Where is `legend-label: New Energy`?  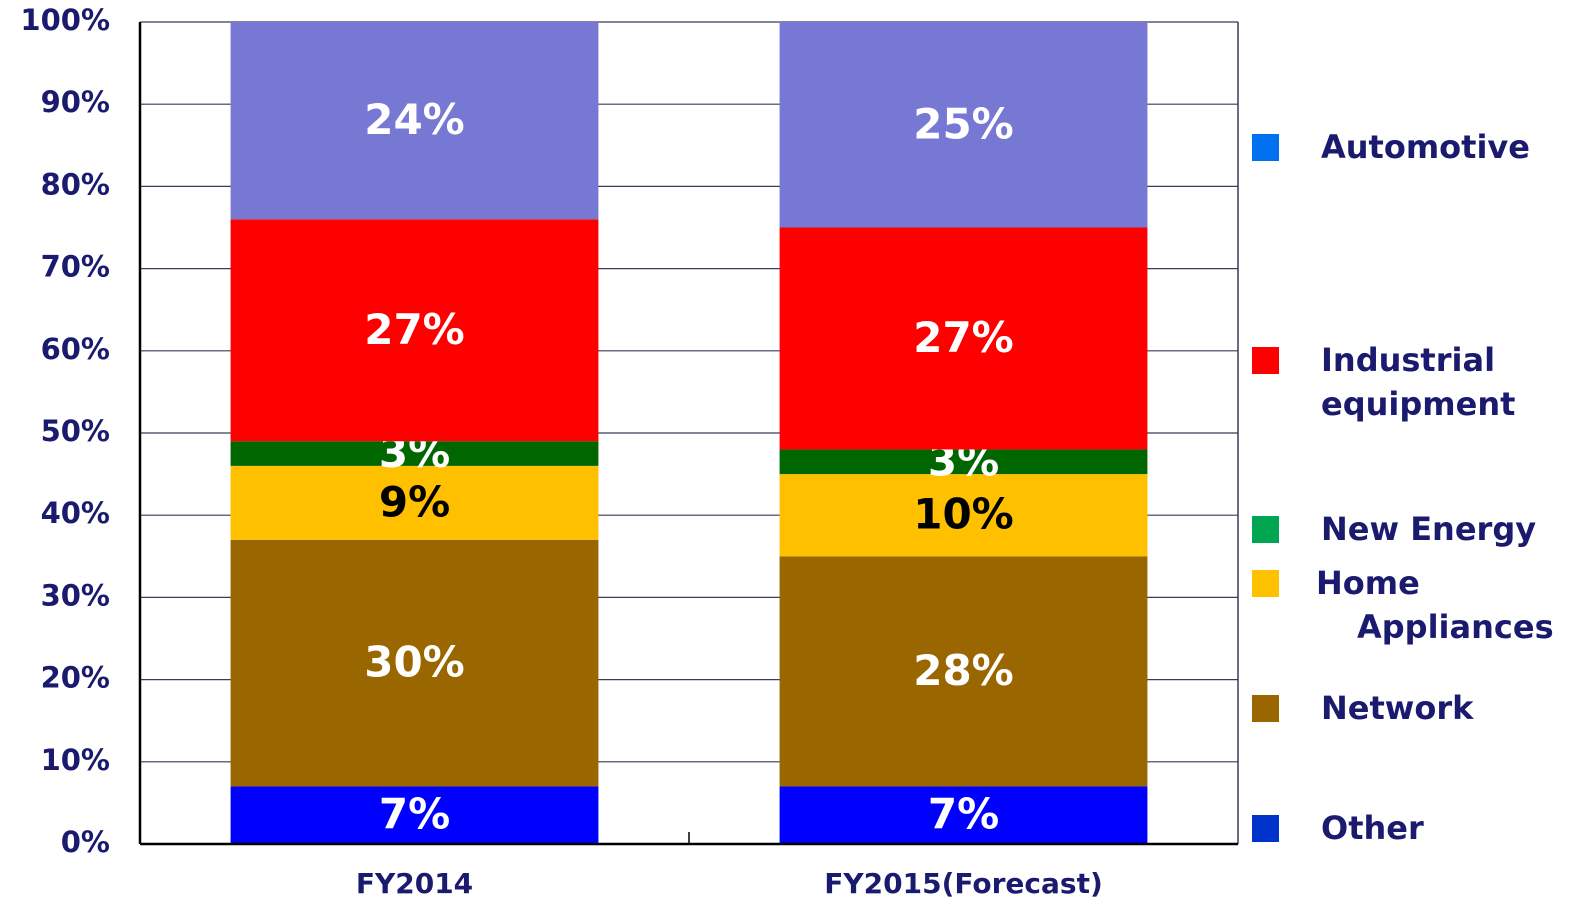 legend-label: New Energy is located at coordinates (1429, 529).